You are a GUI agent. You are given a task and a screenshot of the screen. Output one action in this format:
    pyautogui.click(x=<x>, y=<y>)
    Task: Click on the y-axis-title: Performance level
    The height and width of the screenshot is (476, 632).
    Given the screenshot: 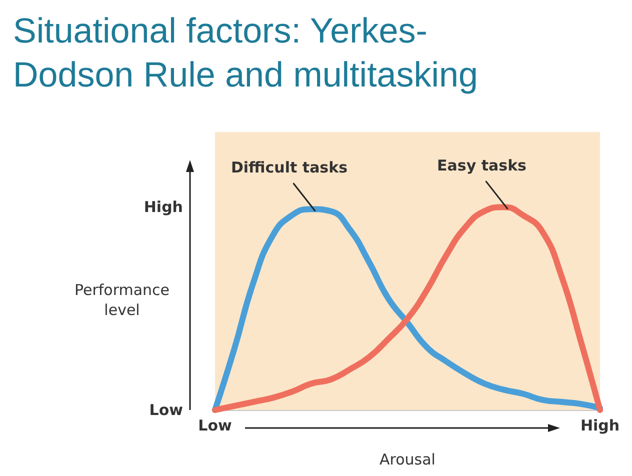 What is the action you would take?
    pyautogui.click(x=122, y=300)
    